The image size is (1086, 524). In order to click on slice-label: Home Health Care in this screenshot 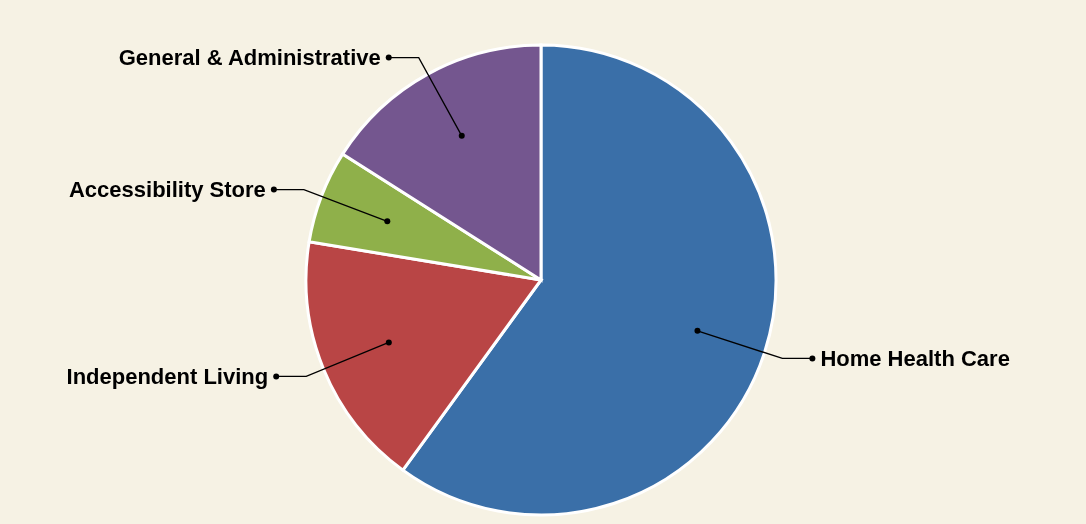, I will do `click(915, 359)`.